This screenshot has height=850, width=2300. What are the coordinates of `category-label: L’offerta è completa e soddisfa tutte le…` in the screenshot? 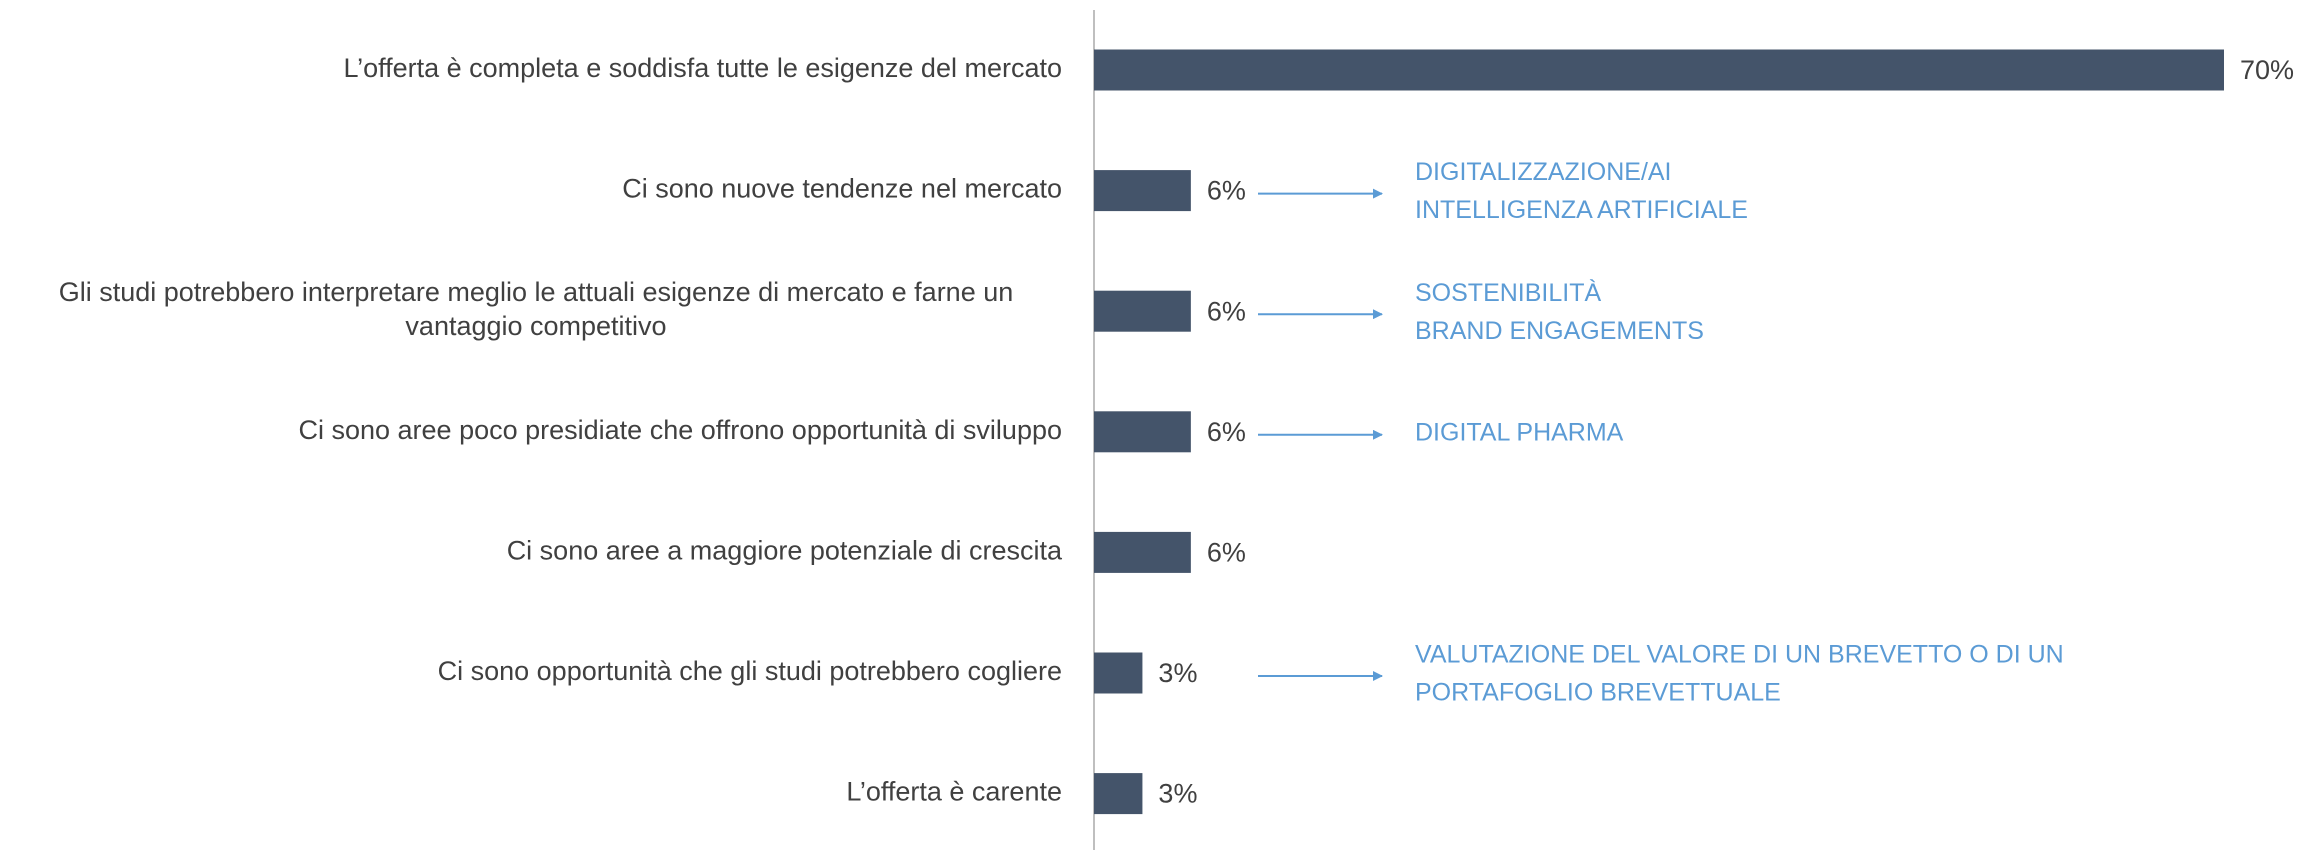 It's located at (703, 68).